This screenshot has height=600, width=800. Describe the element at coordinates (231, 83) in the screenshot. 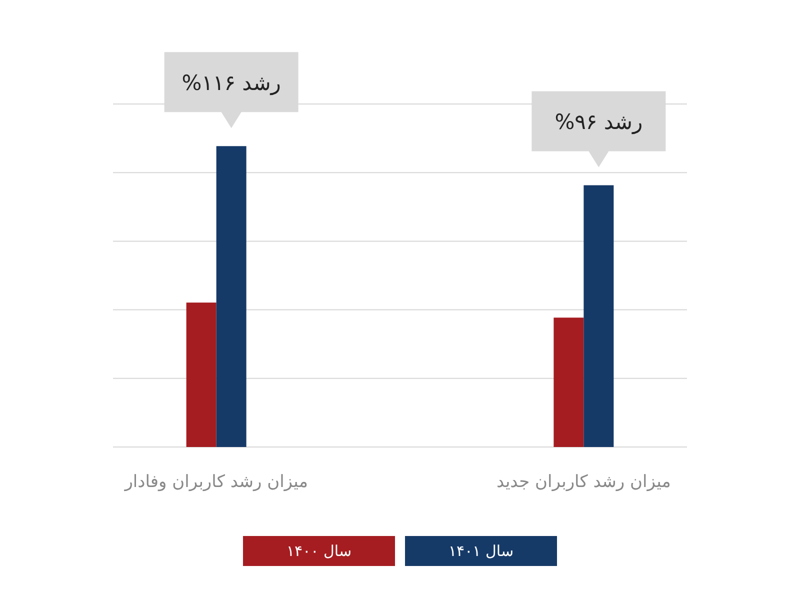

I see `annotation: رشد ۱۱۶%` at that location.